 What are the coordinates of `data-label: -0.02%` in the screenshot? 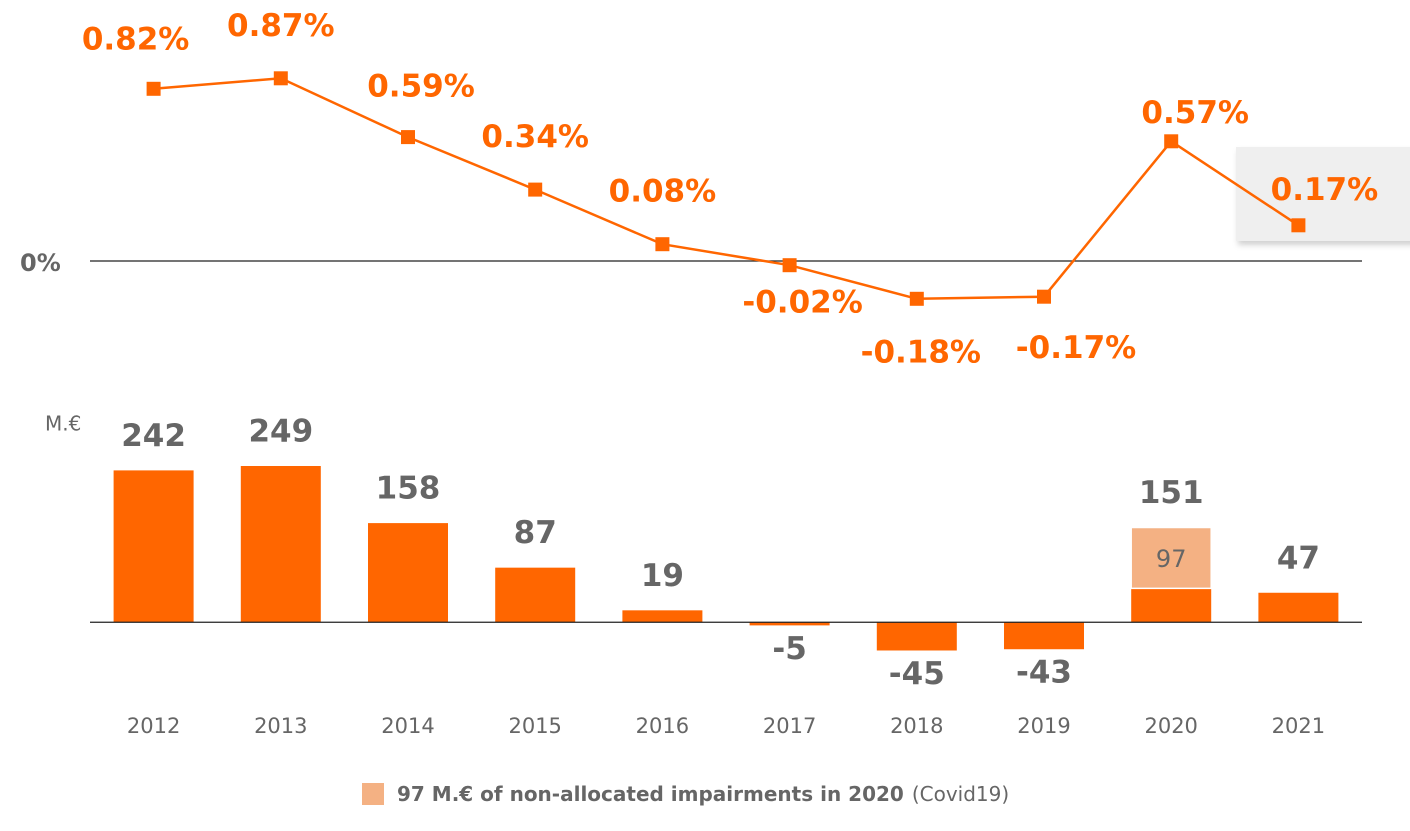 It's located at (802, 303).